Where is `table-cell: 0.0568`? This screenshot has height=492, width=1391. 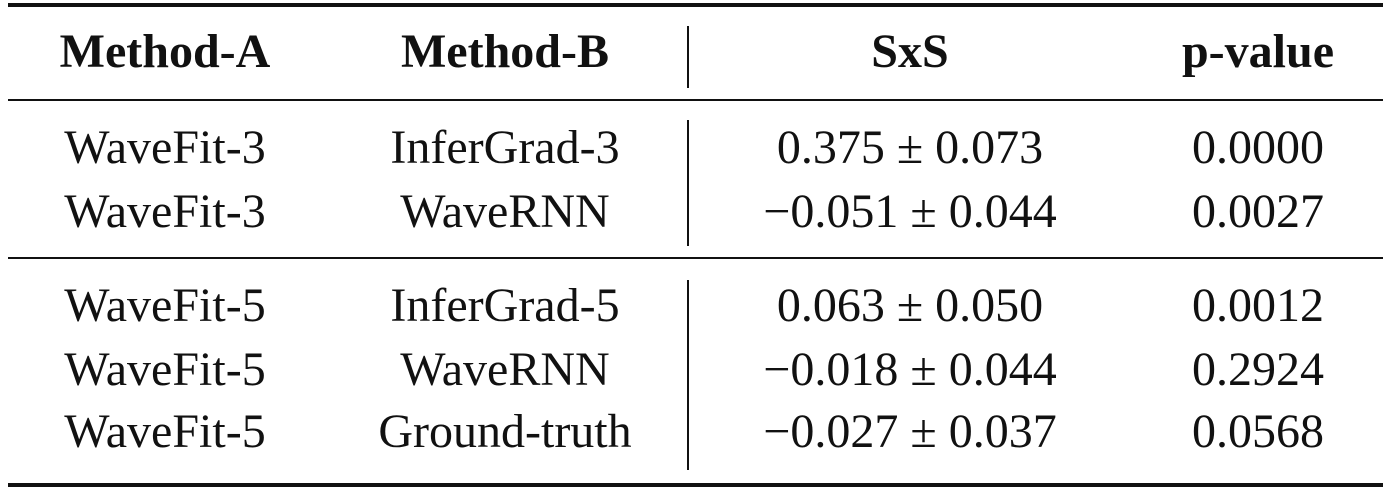 table-cell: 0.0568 is located at coordinates (1258, 431).